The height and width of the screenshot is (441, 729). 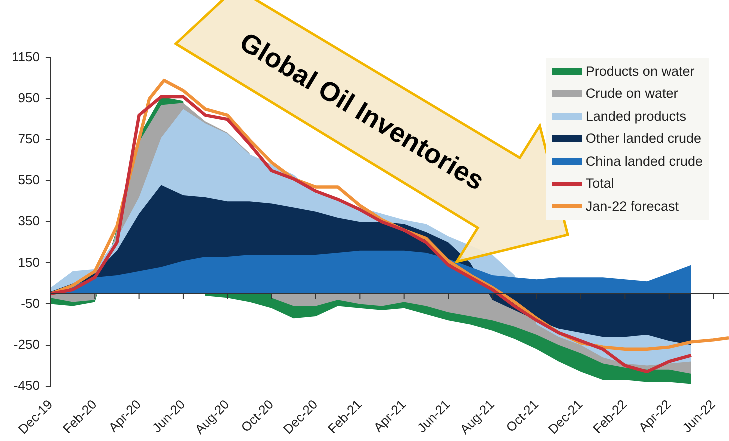 What do you see at coordinates (26, 57) in the screenshot?
I see `y-tick-label: 1150` at bounding box center [26, 57].